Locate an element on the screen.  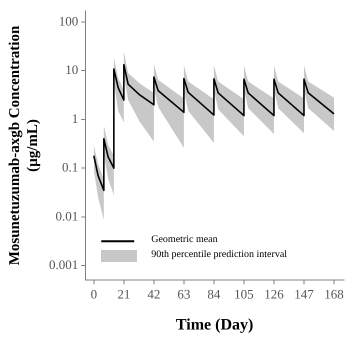
annotation: 90th percentile prediction interval is located at coordinates (219, 254).